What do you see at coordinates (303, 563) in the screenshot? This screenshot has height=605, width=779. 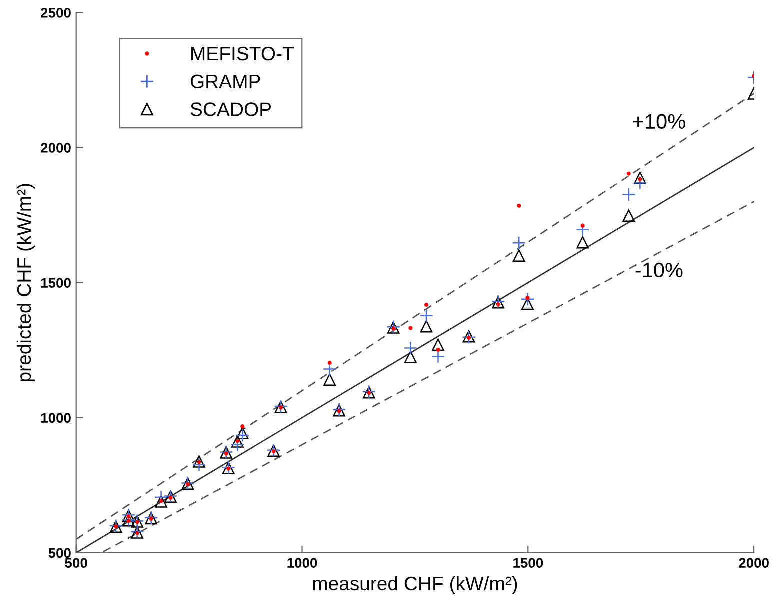 I see `x-tick-label: 1000` at bounding box center [303, 563].